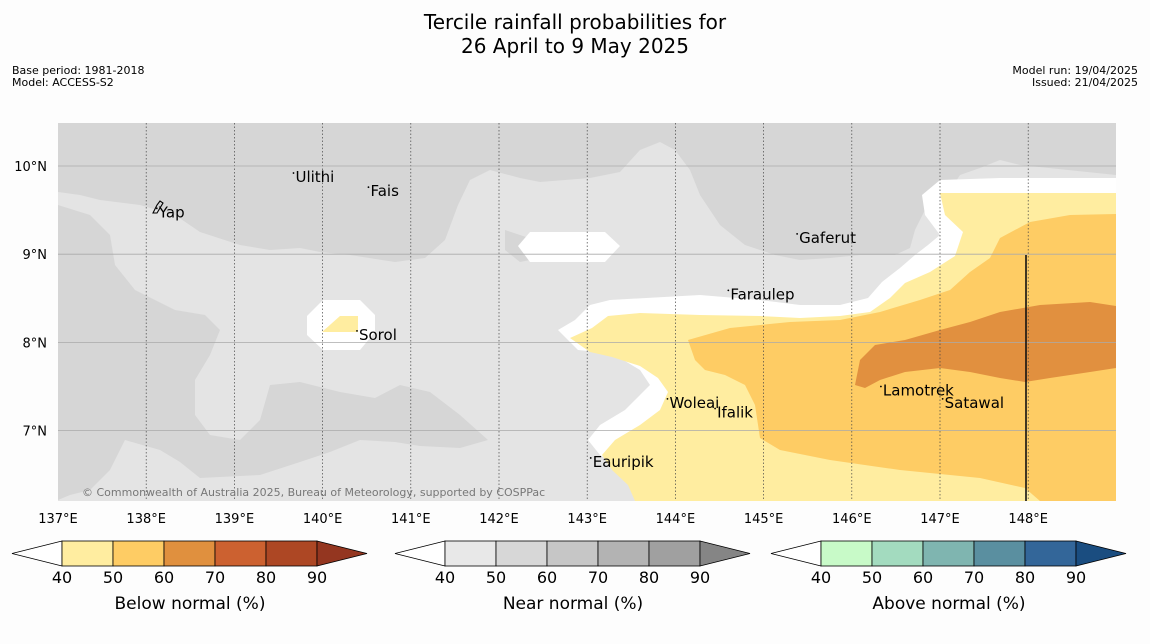 This screenshot has width=1150, height=644. I want to click on place-label-fais: Fais, so click(384, 191).